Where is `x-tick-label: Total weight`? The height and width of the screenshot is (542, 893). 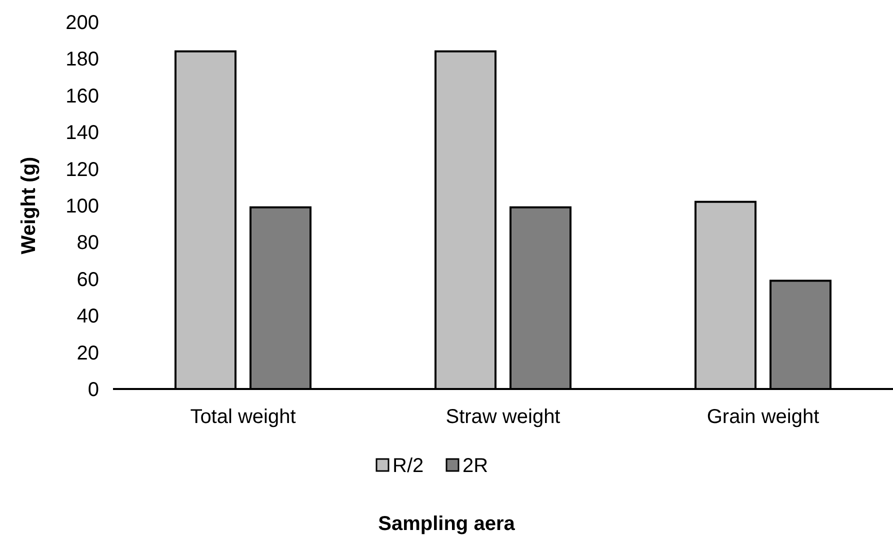
x-tick-label: Total weight is located at coordinates (243, 417).